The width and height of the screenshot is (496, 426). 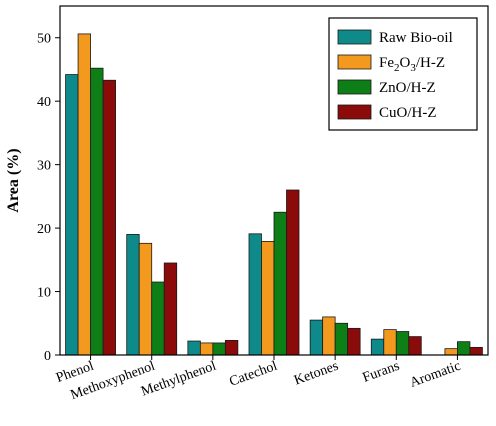 What do you see at coordinates (48, 198) in the screenshot?
I see `y-axis: 0 10 20 30 40 50` at bounding box center [48, 198].